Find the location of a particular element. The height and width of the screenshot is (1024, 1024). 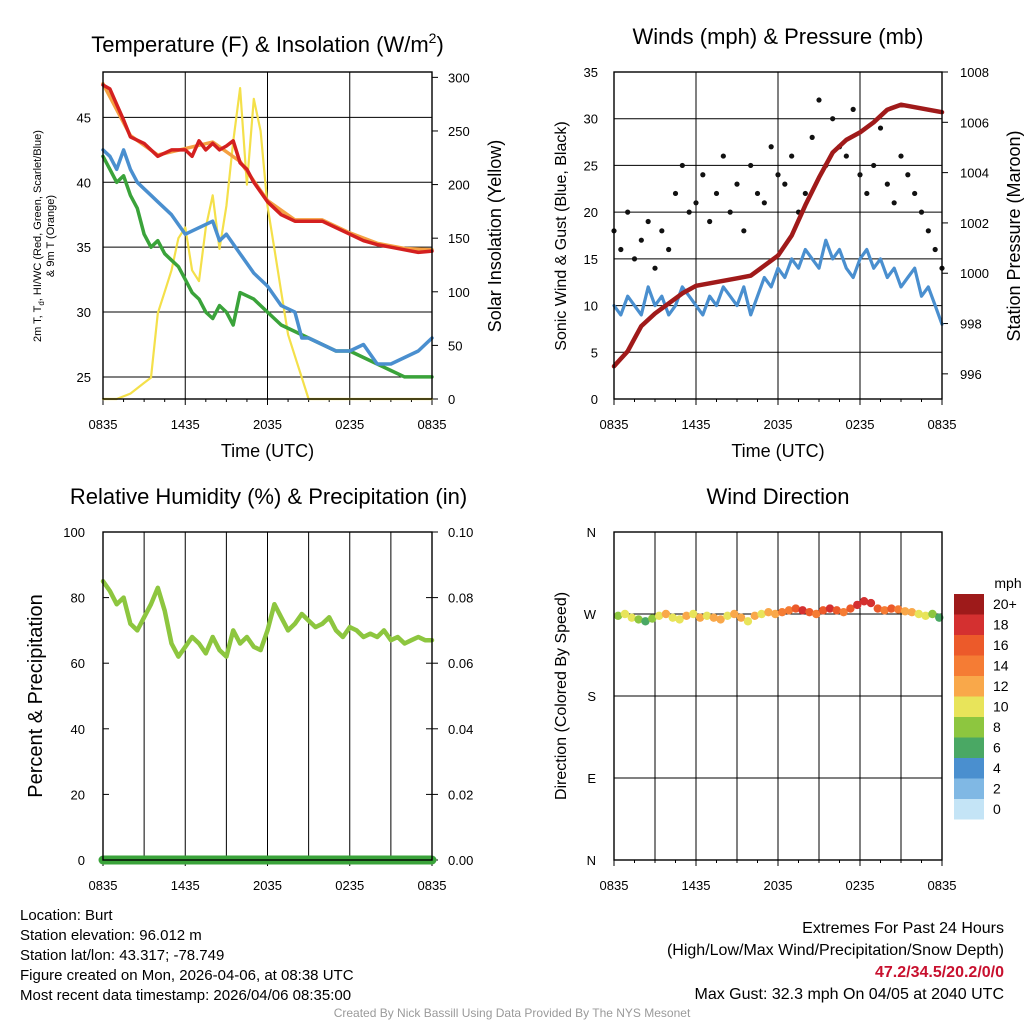

wind-y-tick-label: 25 is located at coordinates (591, 165).